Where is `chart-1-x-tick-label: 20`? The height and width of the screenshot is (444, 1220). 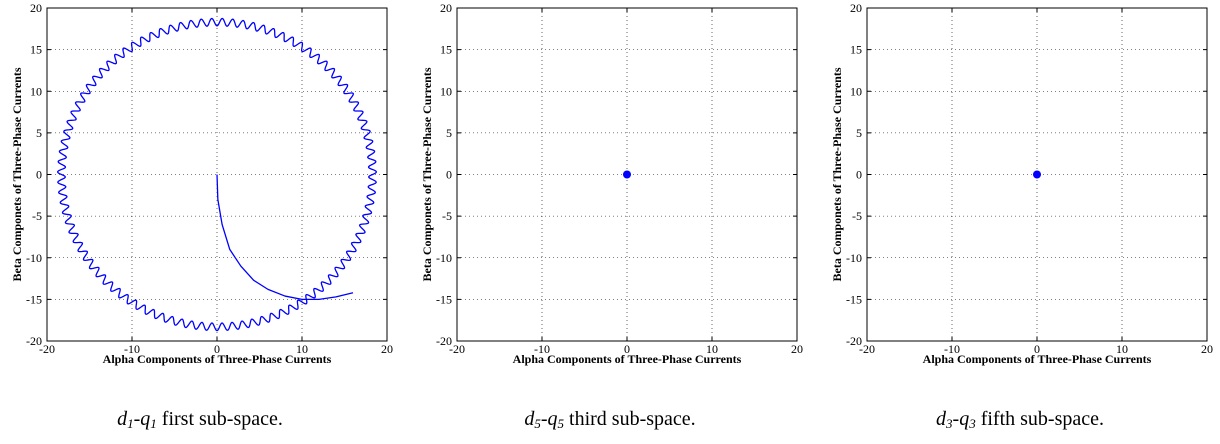
chart-1-x-tick-label: 20 is located at coordinates (387, 349).